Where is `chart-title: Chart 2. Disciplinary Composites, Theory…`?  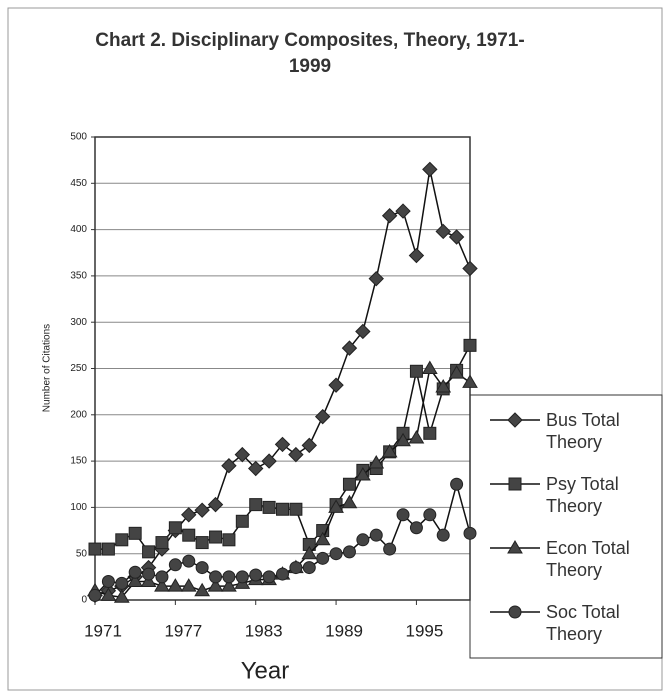
chart-title: Chart 2. Disciplinary Composites, Theory… is located at coordinates (310, 53).